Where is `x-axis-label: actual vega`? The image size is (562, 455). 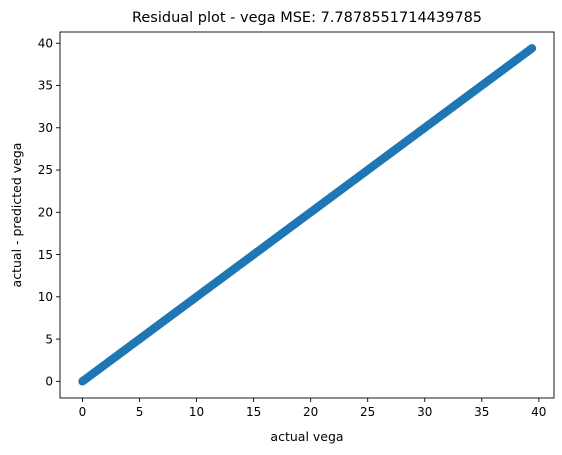
x-axis-label: actual vega is located at coordinates (306, 436).